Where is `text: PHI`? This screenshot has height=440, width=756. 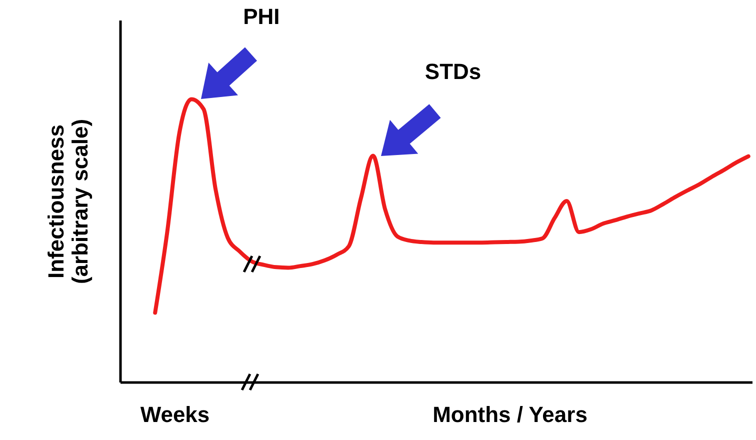
text: PHI is located at coordinates (261, 17).